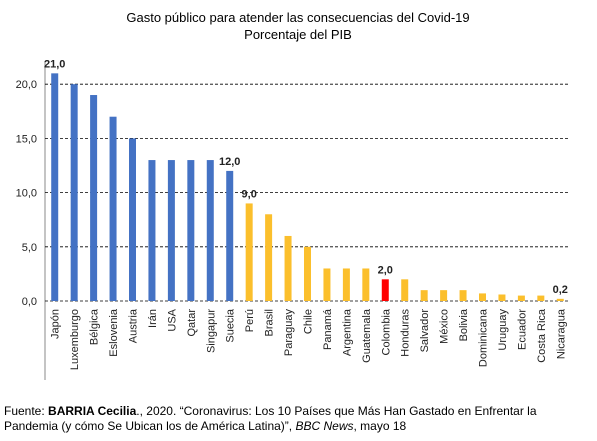 The image size is (597, 441). I want to click on y-tick-label: 0,0, so click(29, 302).